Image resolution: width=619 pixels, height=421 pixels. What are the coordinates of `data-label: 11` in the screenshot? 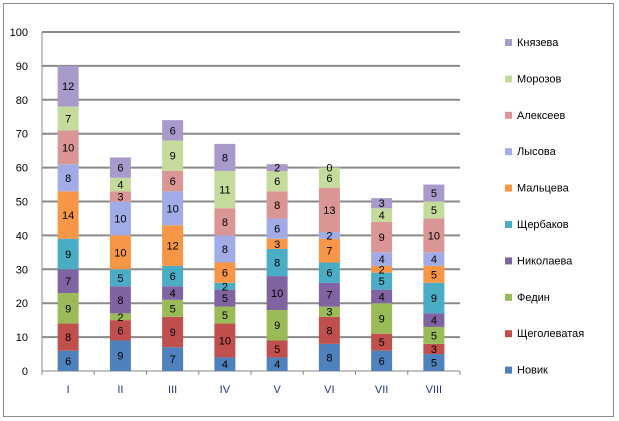 It's located at (224, 191).